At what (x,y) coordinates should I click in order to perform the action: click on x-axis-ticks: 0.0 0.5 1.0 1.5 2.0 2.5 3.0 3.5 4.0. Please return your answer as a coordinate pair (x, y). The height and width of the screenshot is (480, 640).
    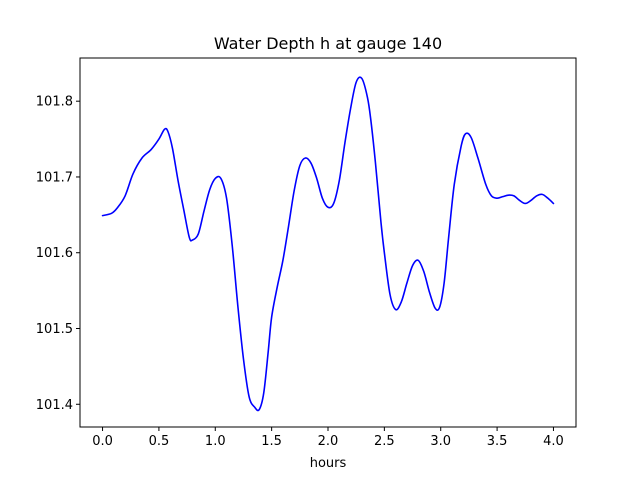
    Looking at the image, I should click on (328, 438).